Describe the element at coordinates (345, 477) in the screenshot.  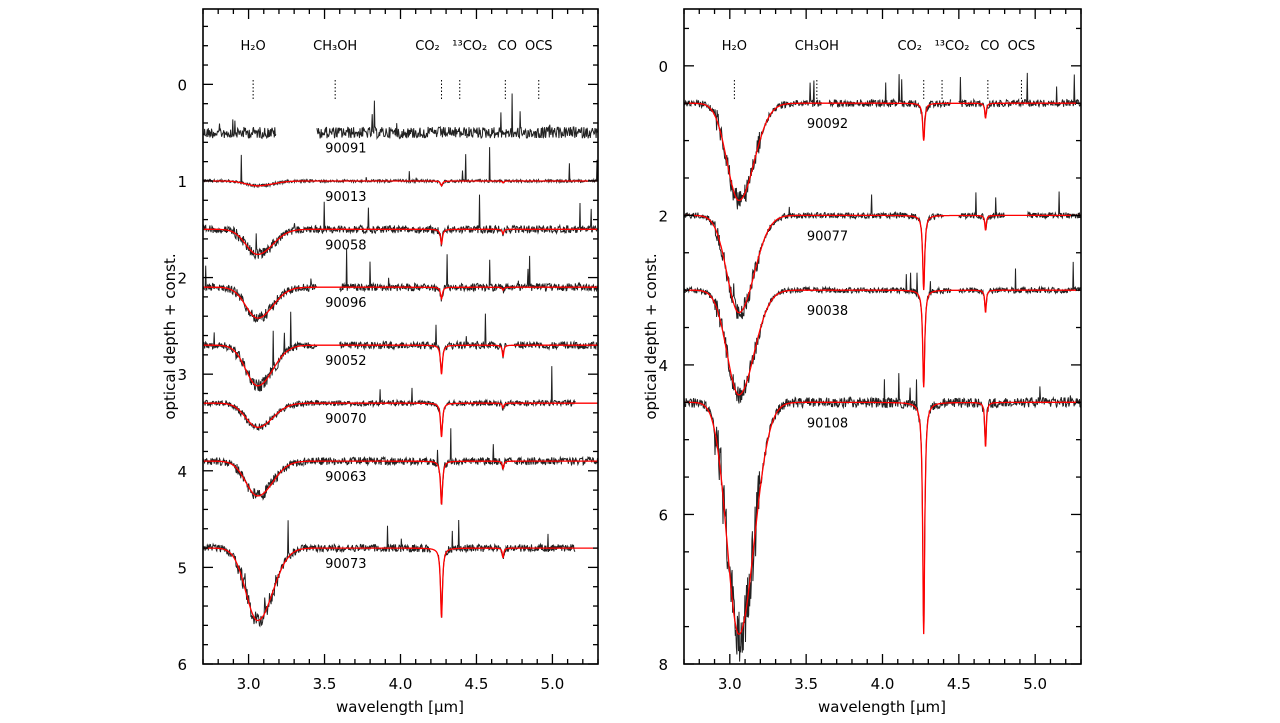
I see `spectrum-label: 90063` at that location.